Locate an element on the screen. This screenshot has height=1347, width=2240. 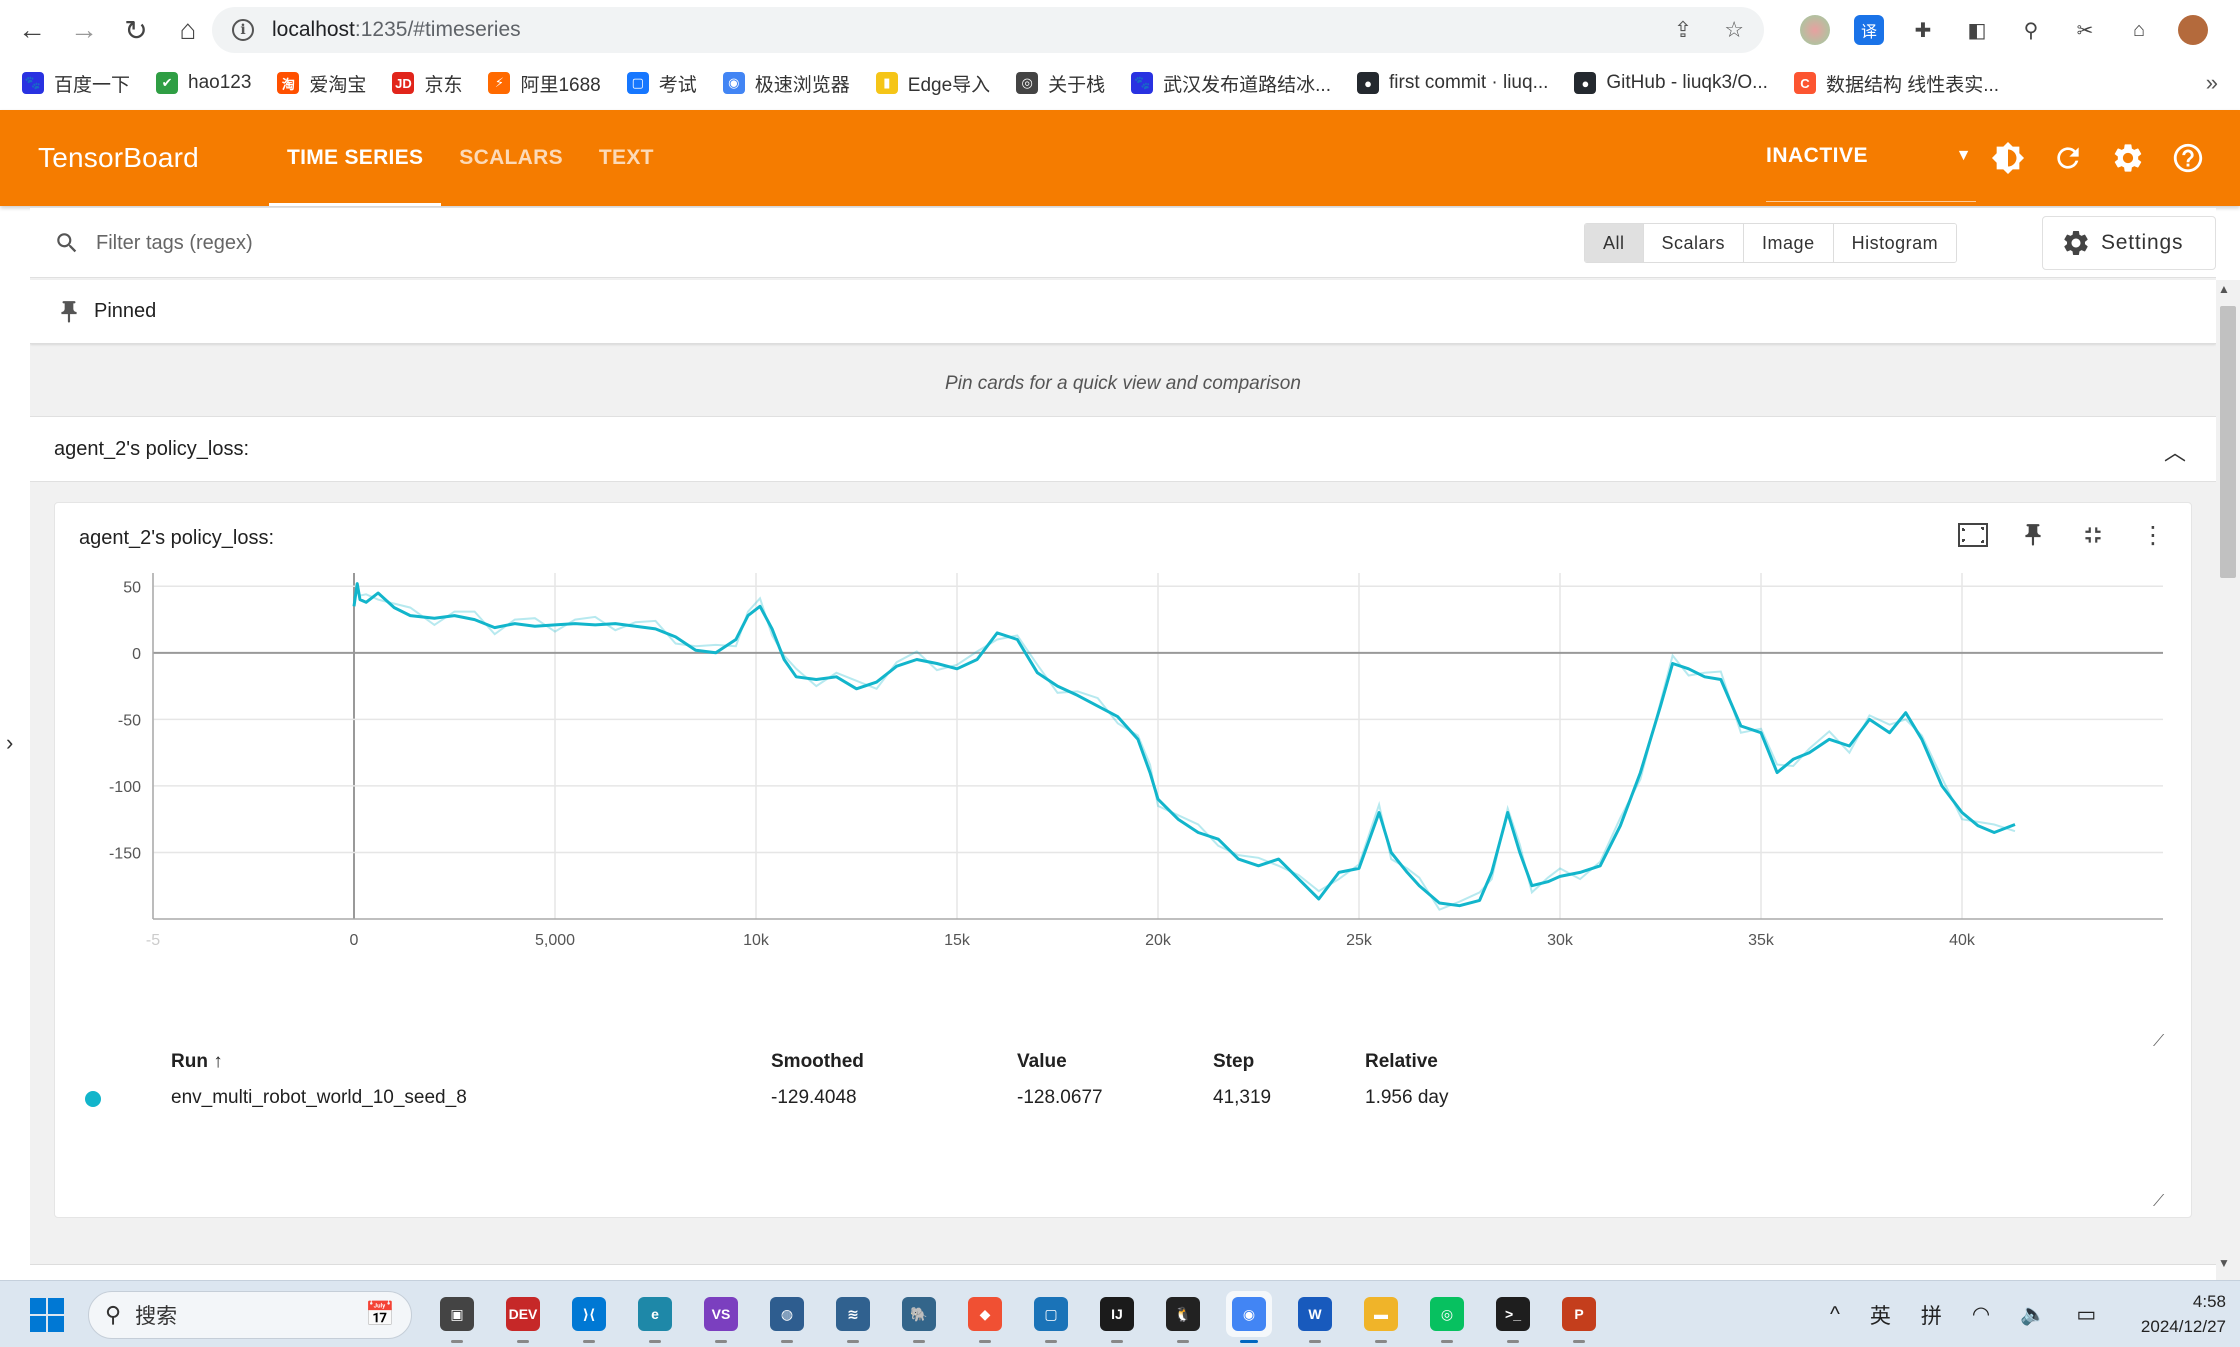
ime-mode-indicator: 拼 is located at coordinates (1931, 1316).